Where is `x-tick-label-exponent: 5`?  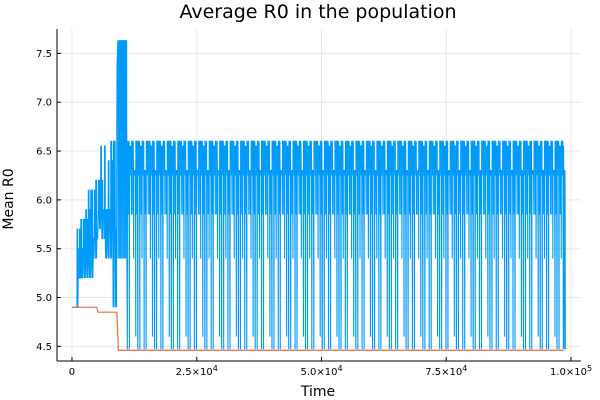
x-tick-label-exponent: 5 is located at coordinates (589, 368).